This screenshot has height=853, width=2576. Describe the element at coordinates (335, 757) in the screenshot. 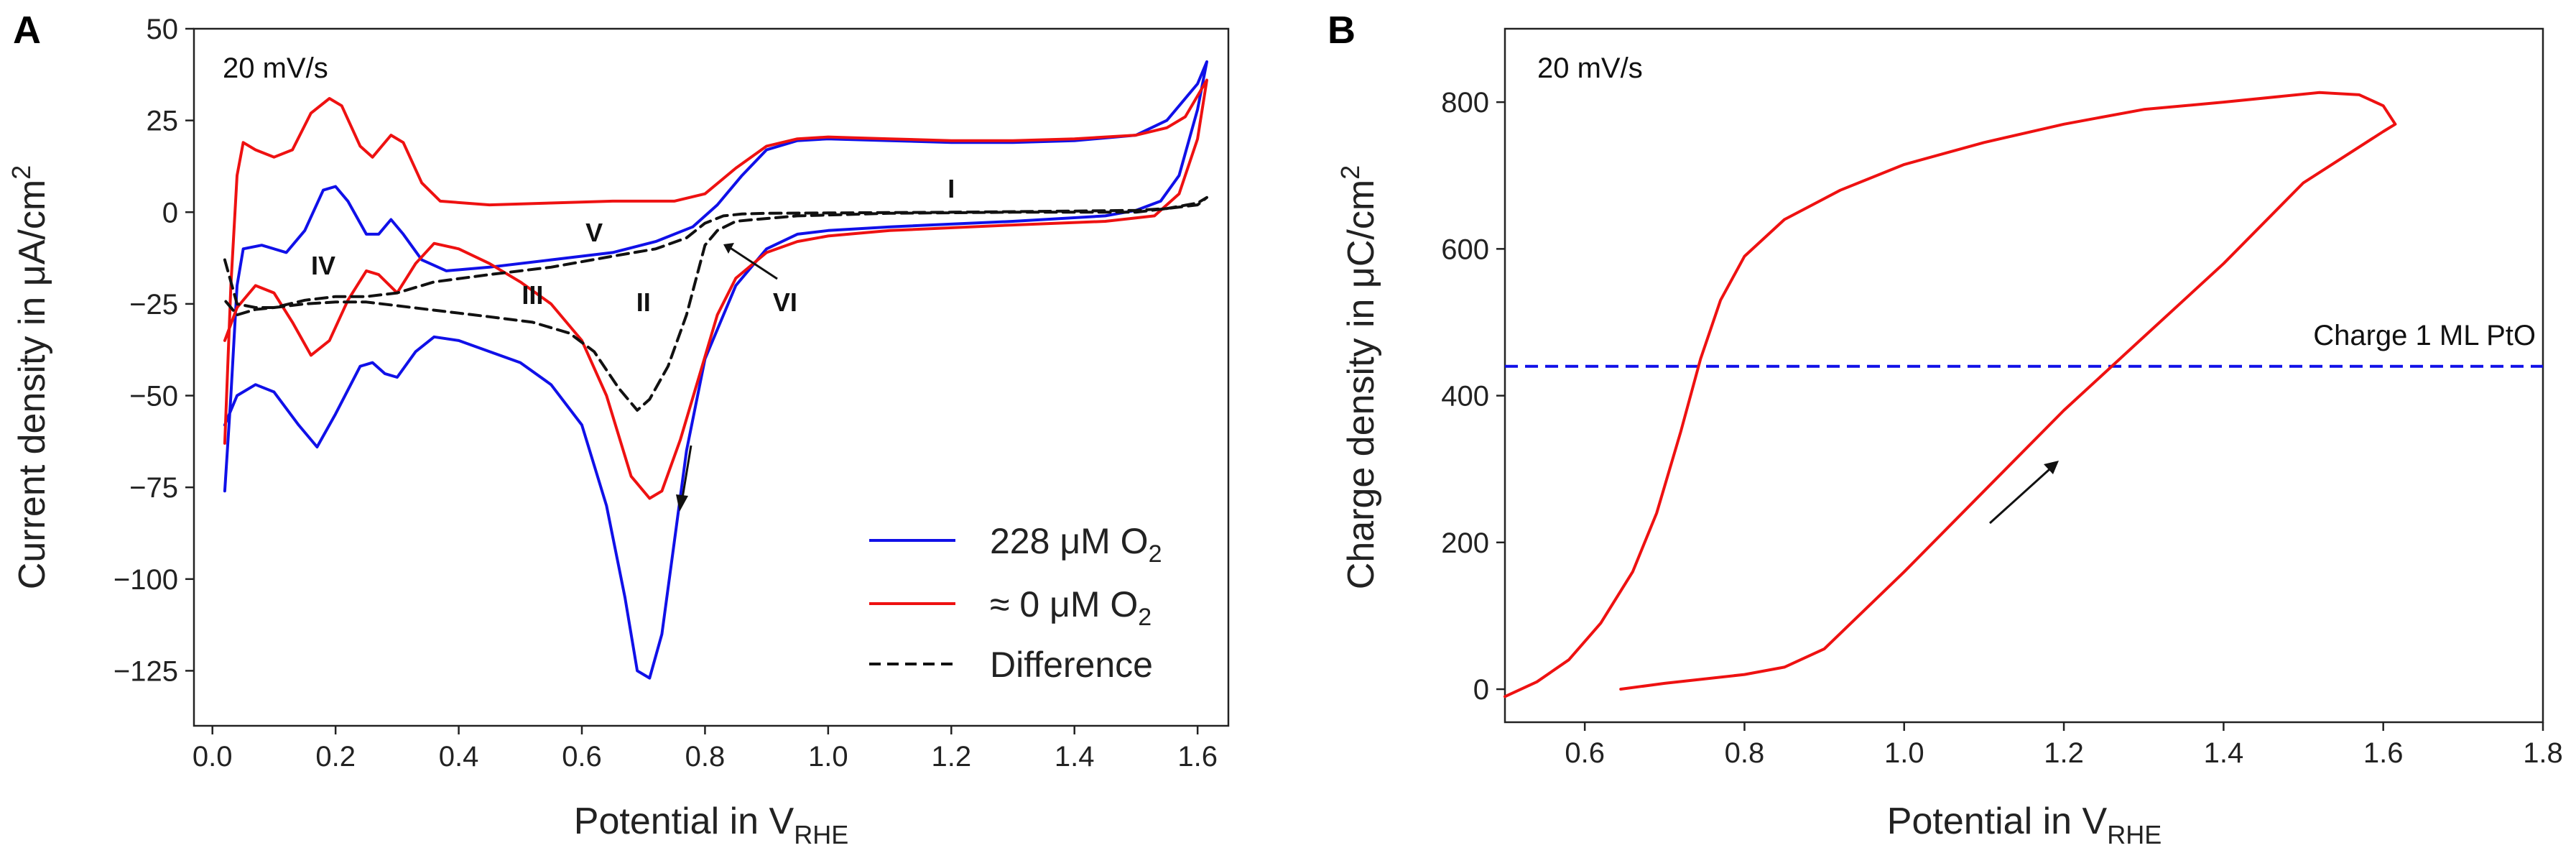

I see `x-tick-label: 0.2` at that location.